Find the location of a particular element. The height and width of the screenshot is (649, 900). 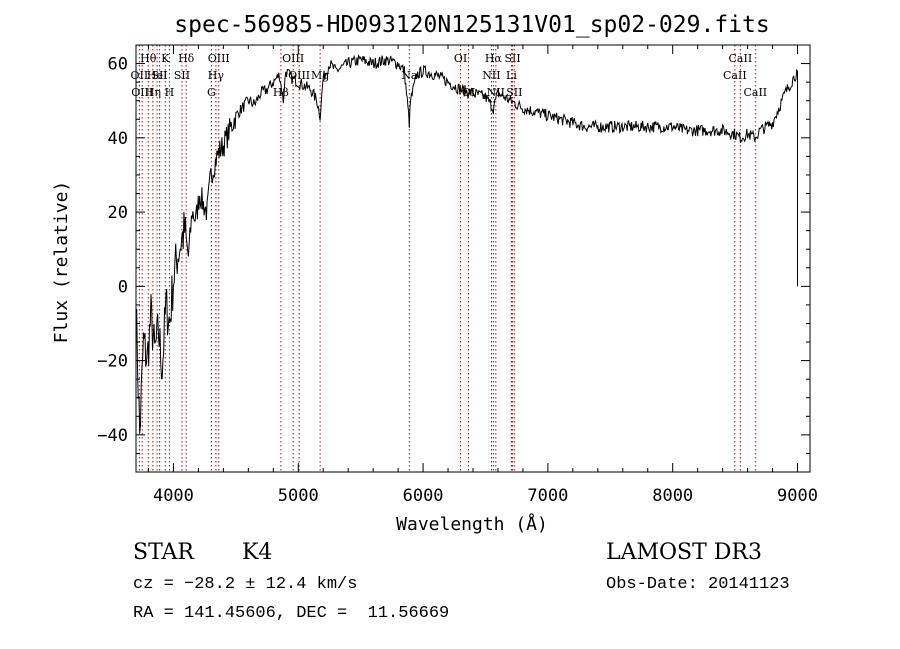

line-label-4: HeI is located at coordinates (157, 75).